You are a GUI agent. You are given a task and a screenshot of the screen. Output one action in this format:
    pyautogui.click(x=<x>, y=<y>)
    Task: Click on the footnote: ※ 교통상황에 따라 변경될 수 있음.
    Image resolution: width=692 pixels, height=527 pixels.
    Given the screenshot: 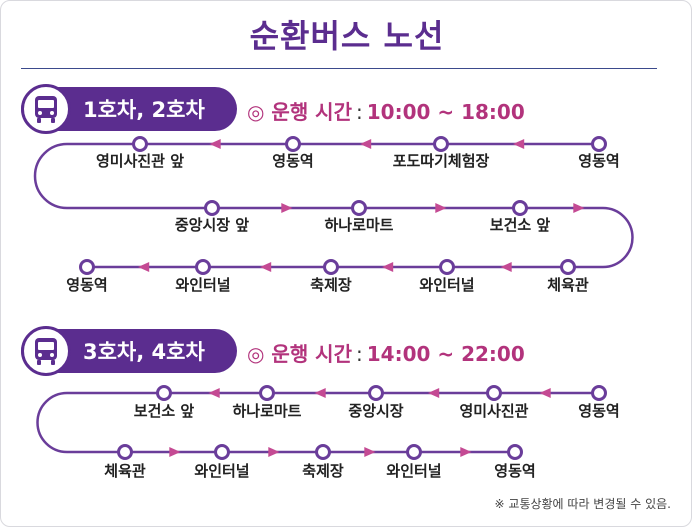 What is the action you would take?
    pyautogui.click(x=582, y=504)
    